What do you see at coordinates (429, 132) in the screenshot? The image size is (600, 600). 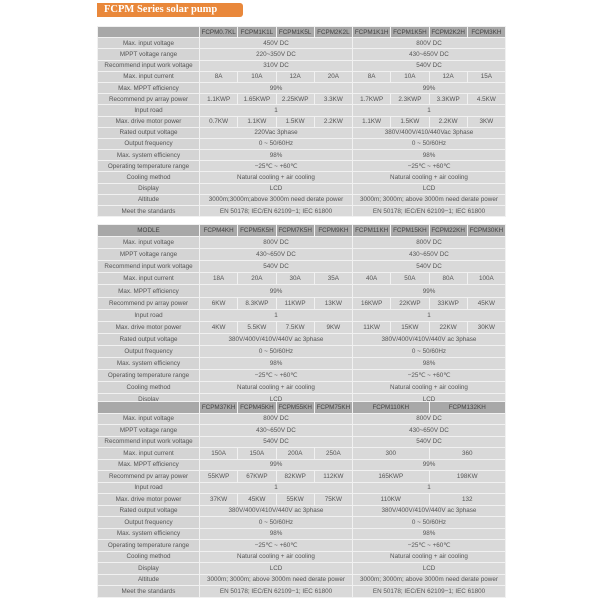 I see `value-cell: 380V/400V/410/440Vac 3phase` at bounding box center [429, 132].